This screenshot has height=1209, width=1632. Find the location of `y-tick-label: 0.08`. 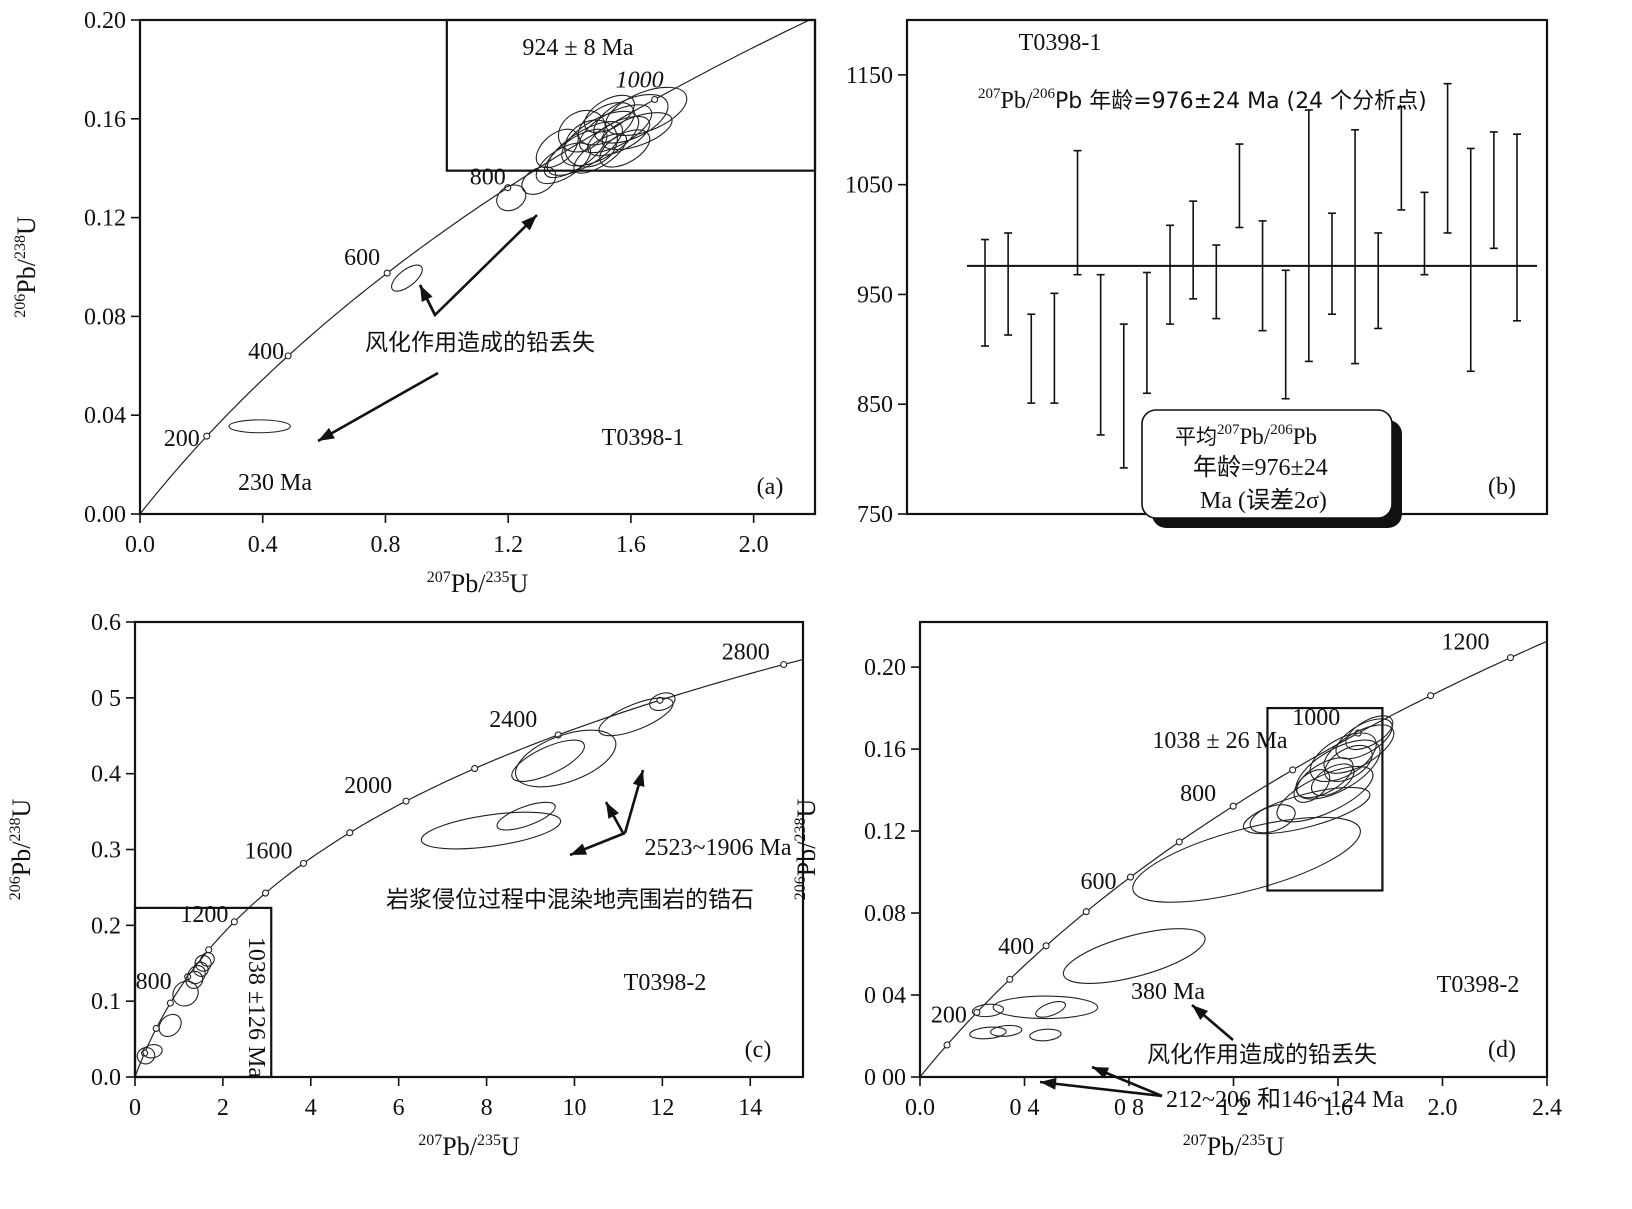

y-tick-label: 0.08 is located at coordinates (885, 914).